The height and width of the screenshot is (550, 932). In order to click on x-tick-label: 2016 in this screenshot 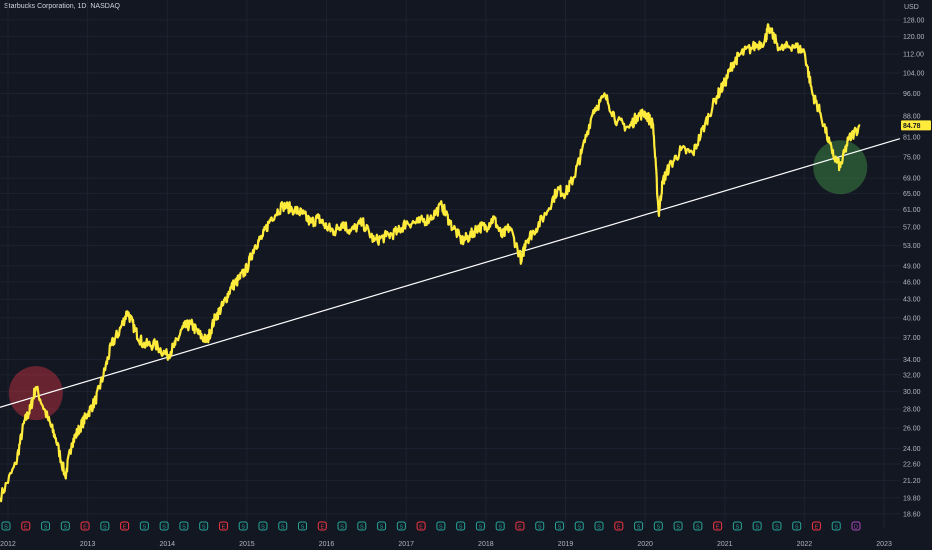, I will do `click(327, 544)`.